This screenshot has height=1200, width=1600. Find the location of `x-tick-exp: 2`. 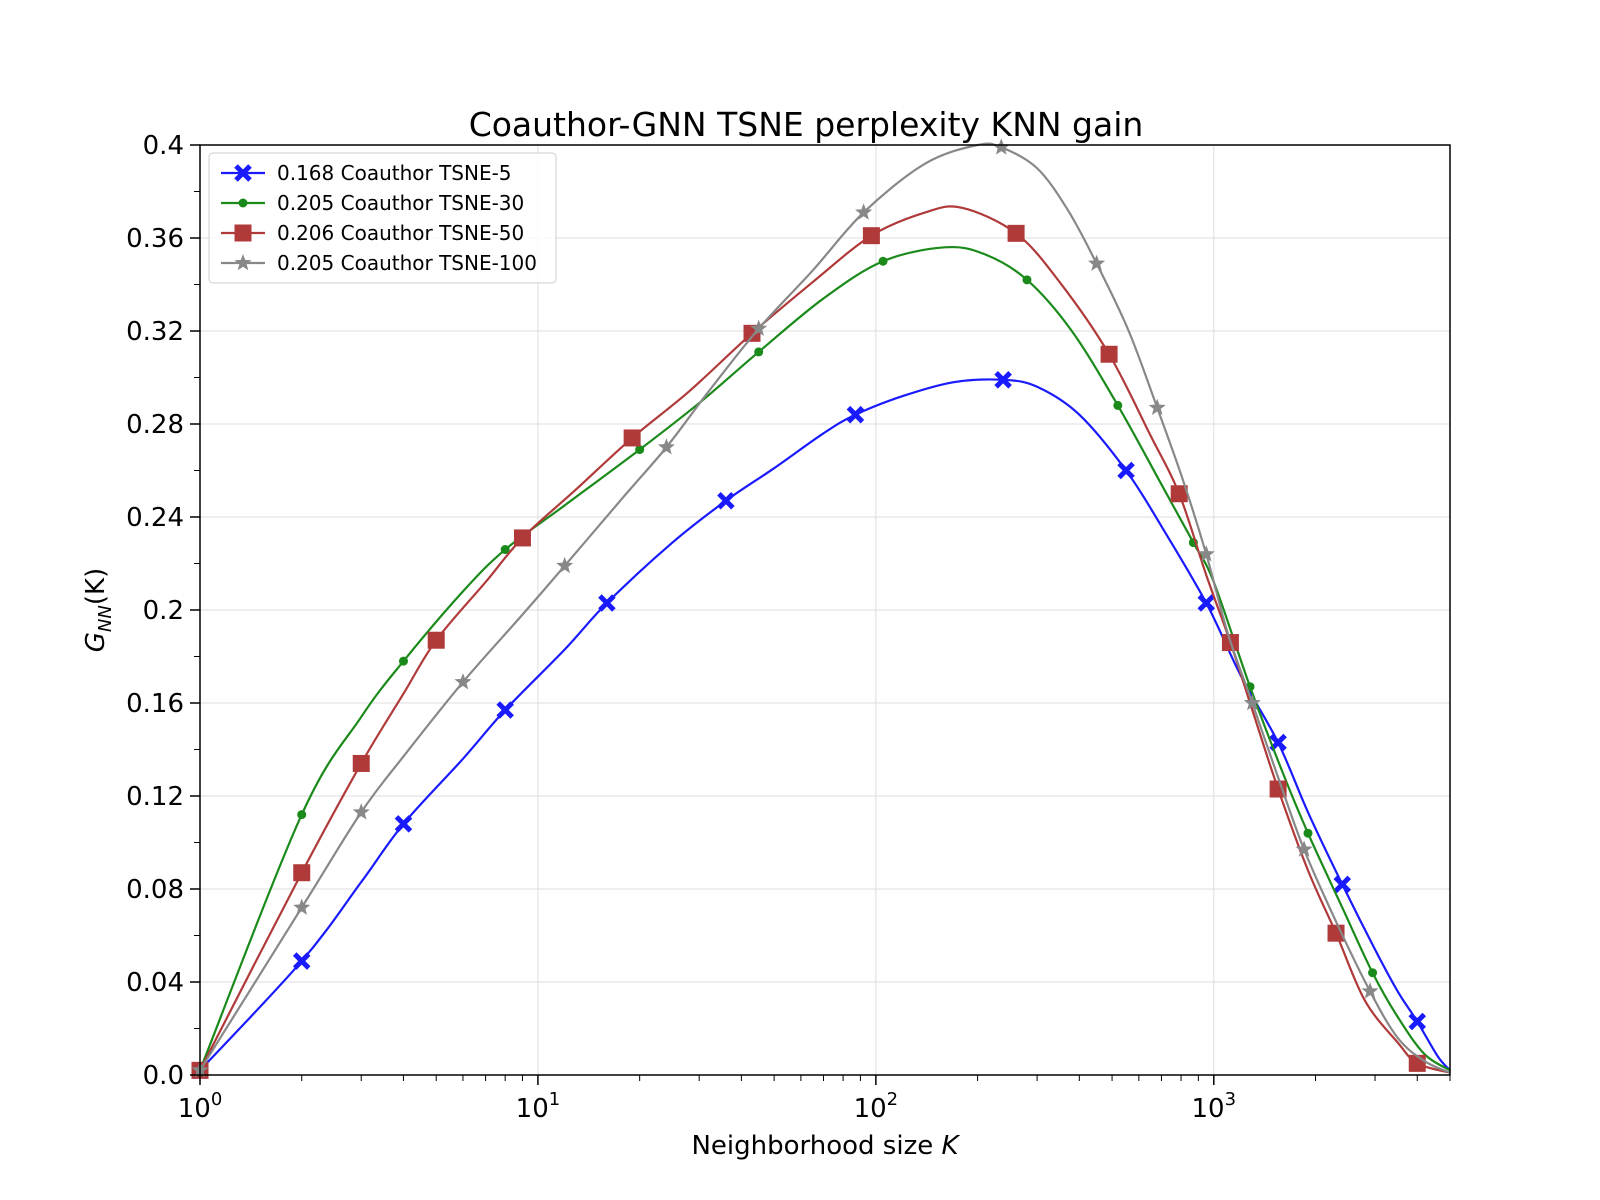

x-tick-exp: 2 is located at coordinates (892, 1099).